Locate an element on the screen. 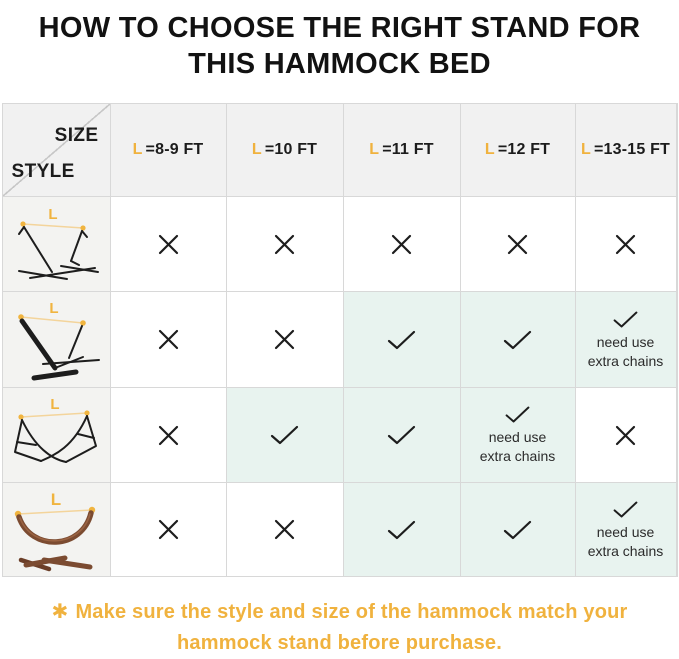 This screenshot has height=659, width=679. steel-tube-stand-icon: L is located at coordinates (58, 243).